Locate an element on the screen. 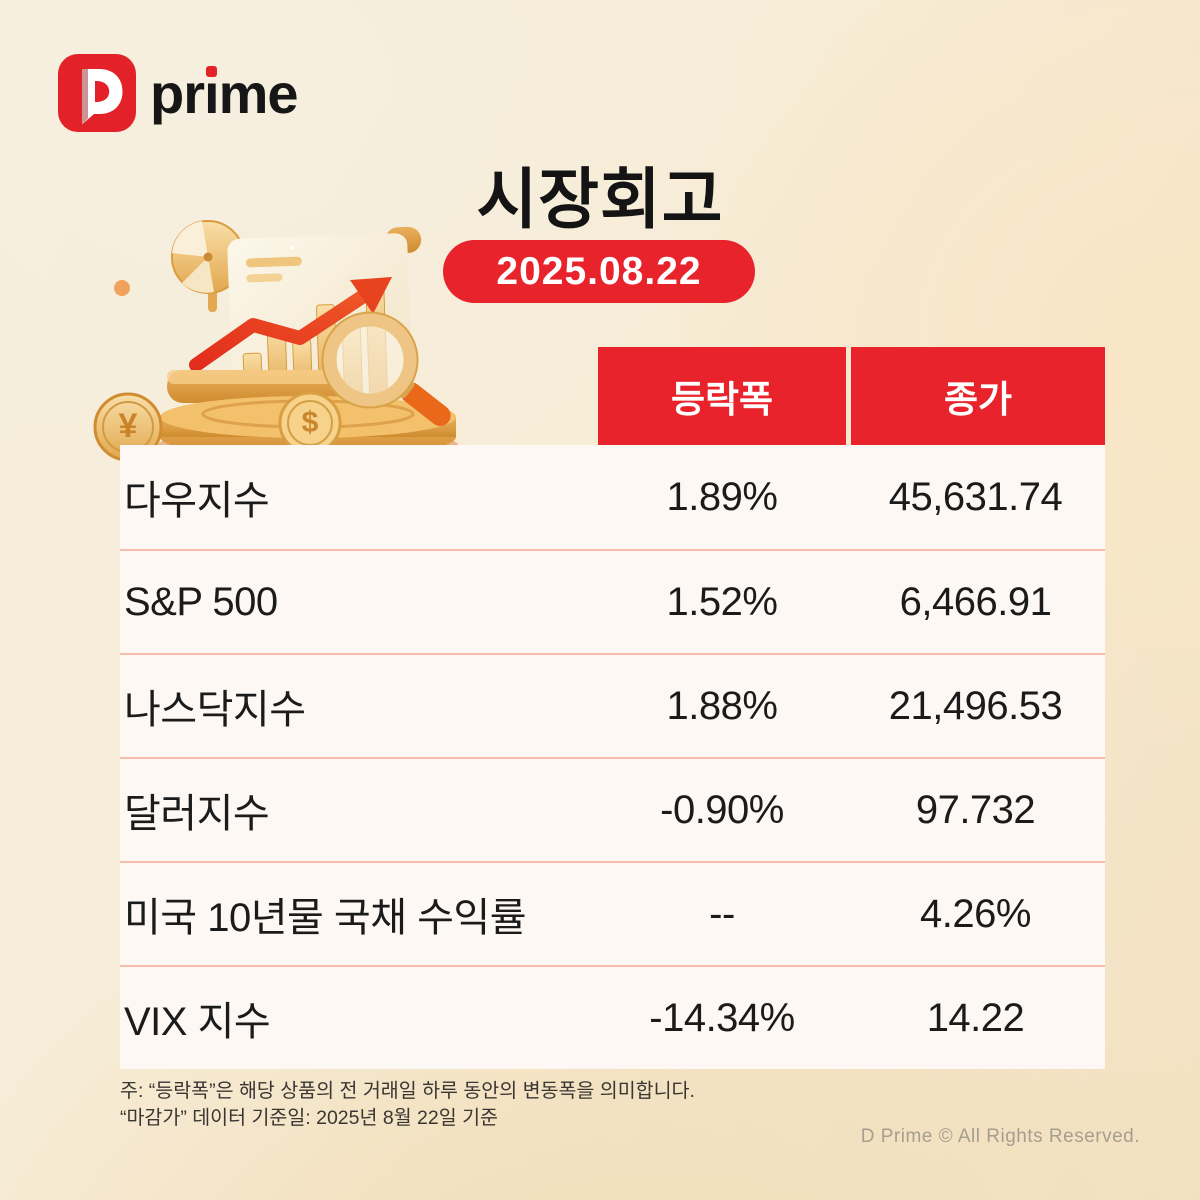 The image size is (1200, 1200). table-row-us10y: 미국 10년물 국채 수익률 -- 4.26% is located at coordinates (612, 913).